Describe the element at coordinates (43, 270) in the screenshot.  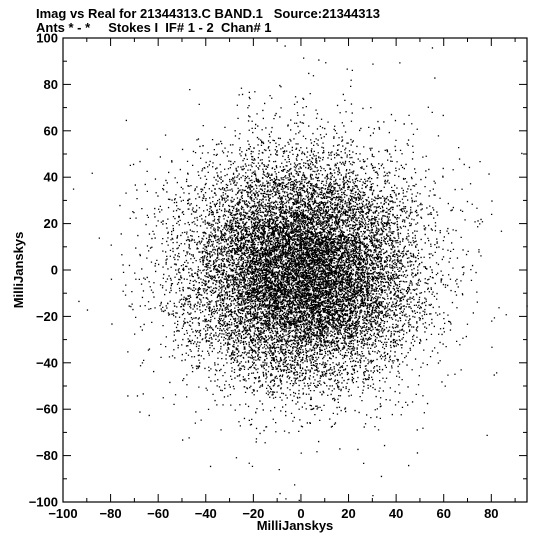
I see `y-tick-labels: −100 −80 −60 −40 −20 0 20 40 60 80 100` at that location.